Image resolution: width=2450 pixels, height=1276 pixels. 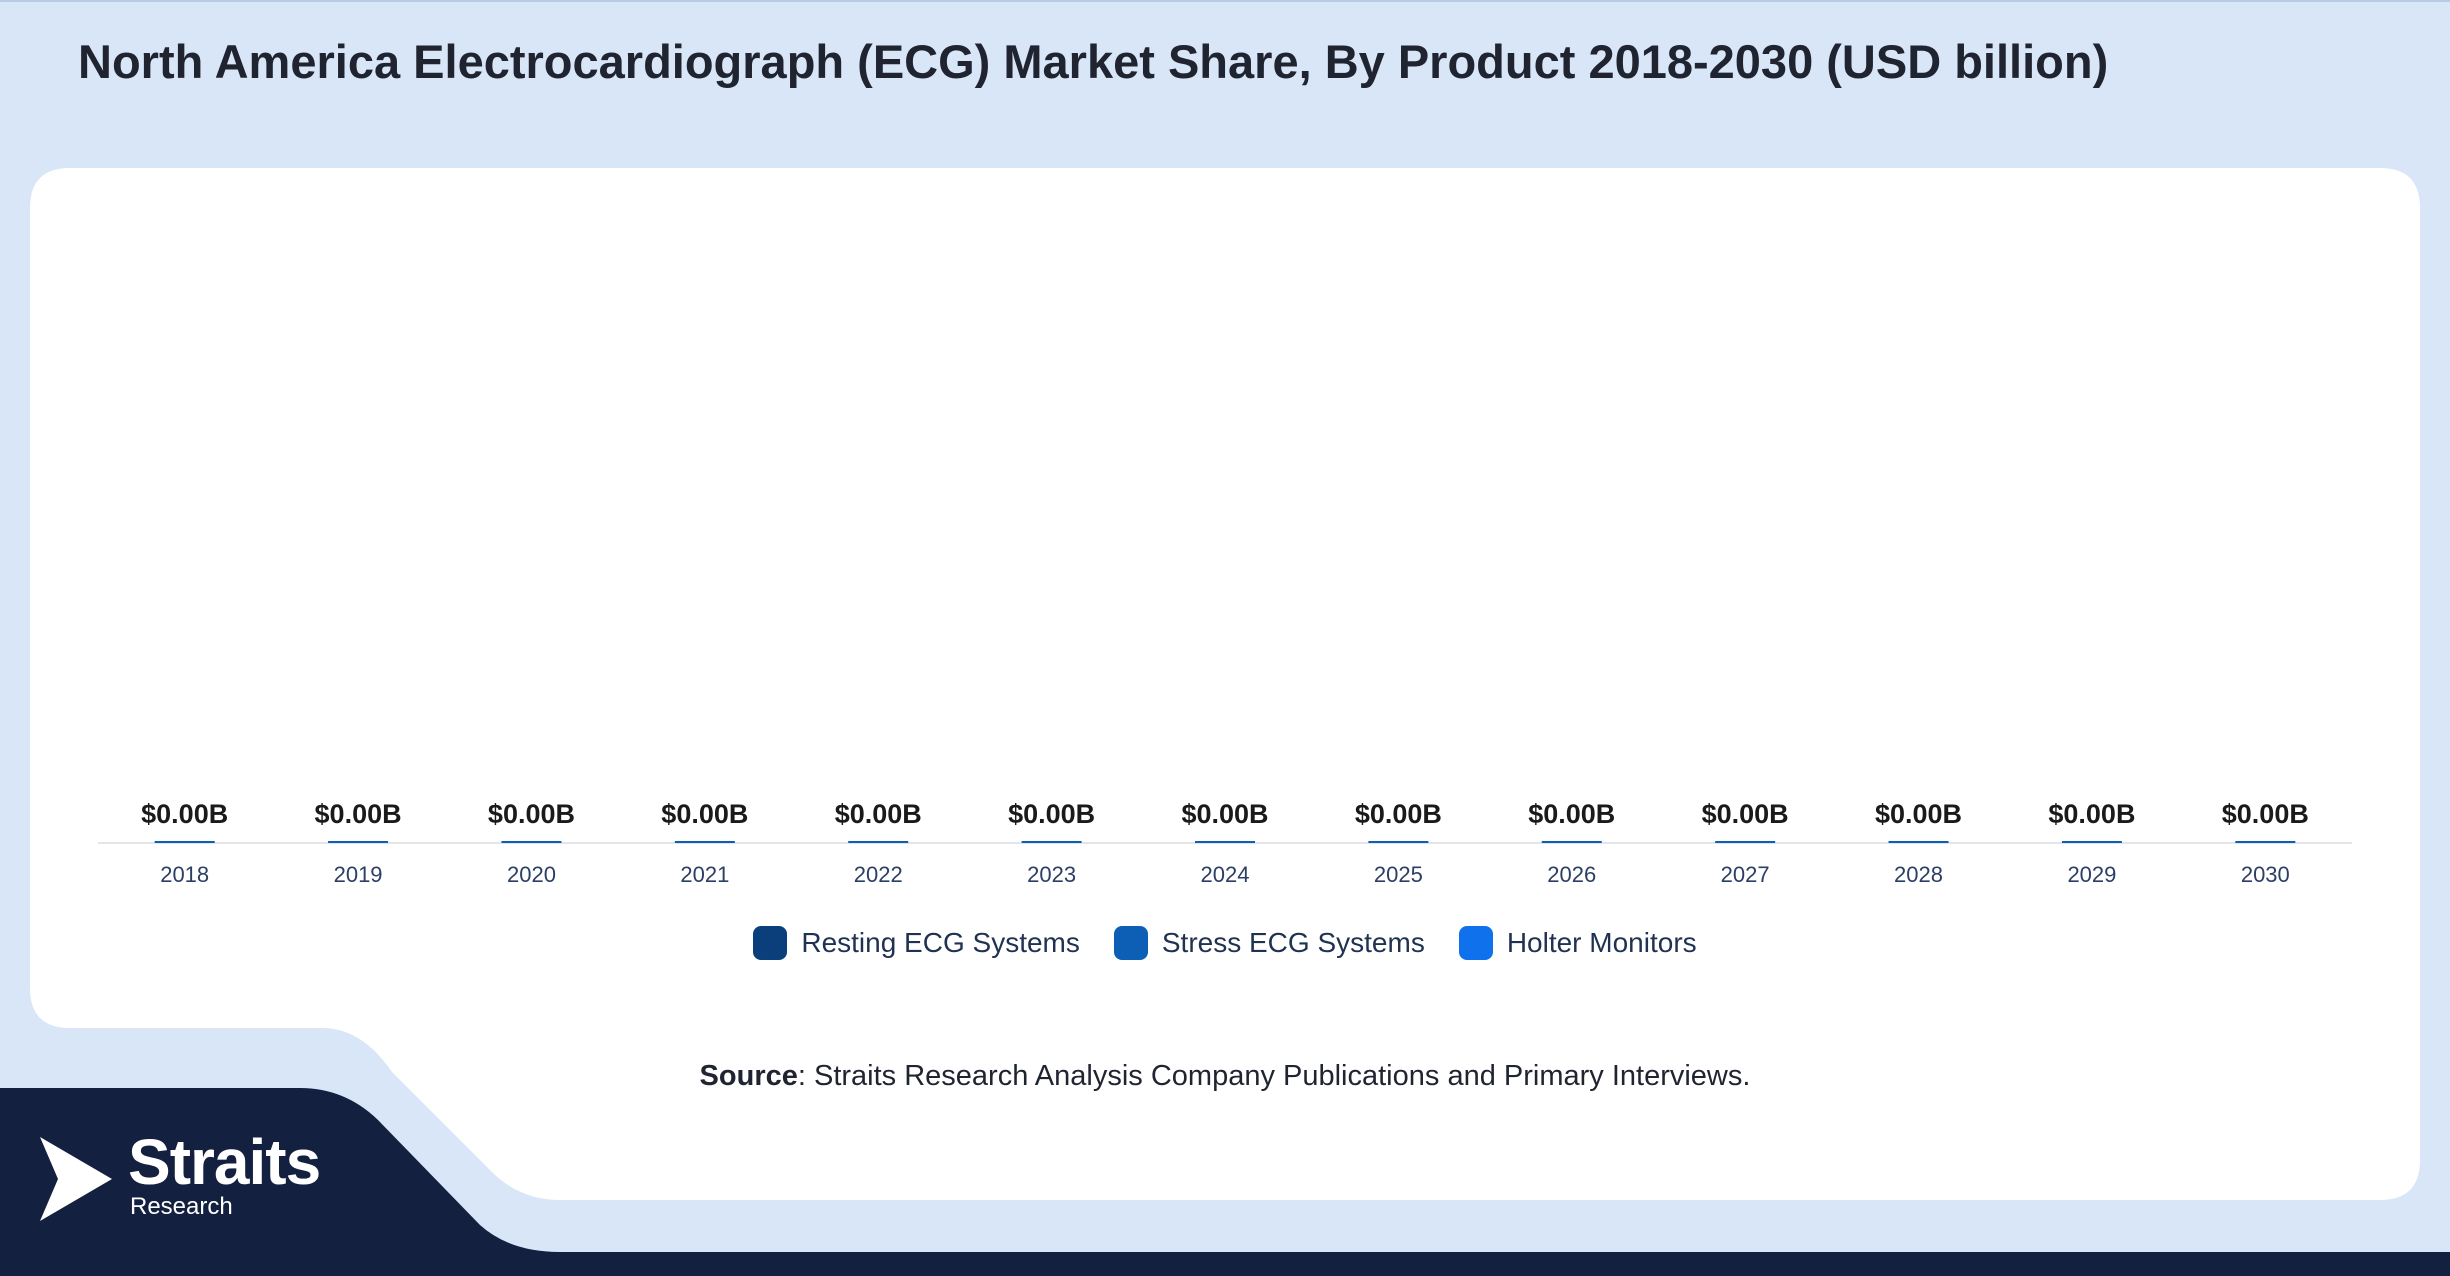 I want to click on legend-item-resting: Resting ECG Systems, so click(x=916, y=943).